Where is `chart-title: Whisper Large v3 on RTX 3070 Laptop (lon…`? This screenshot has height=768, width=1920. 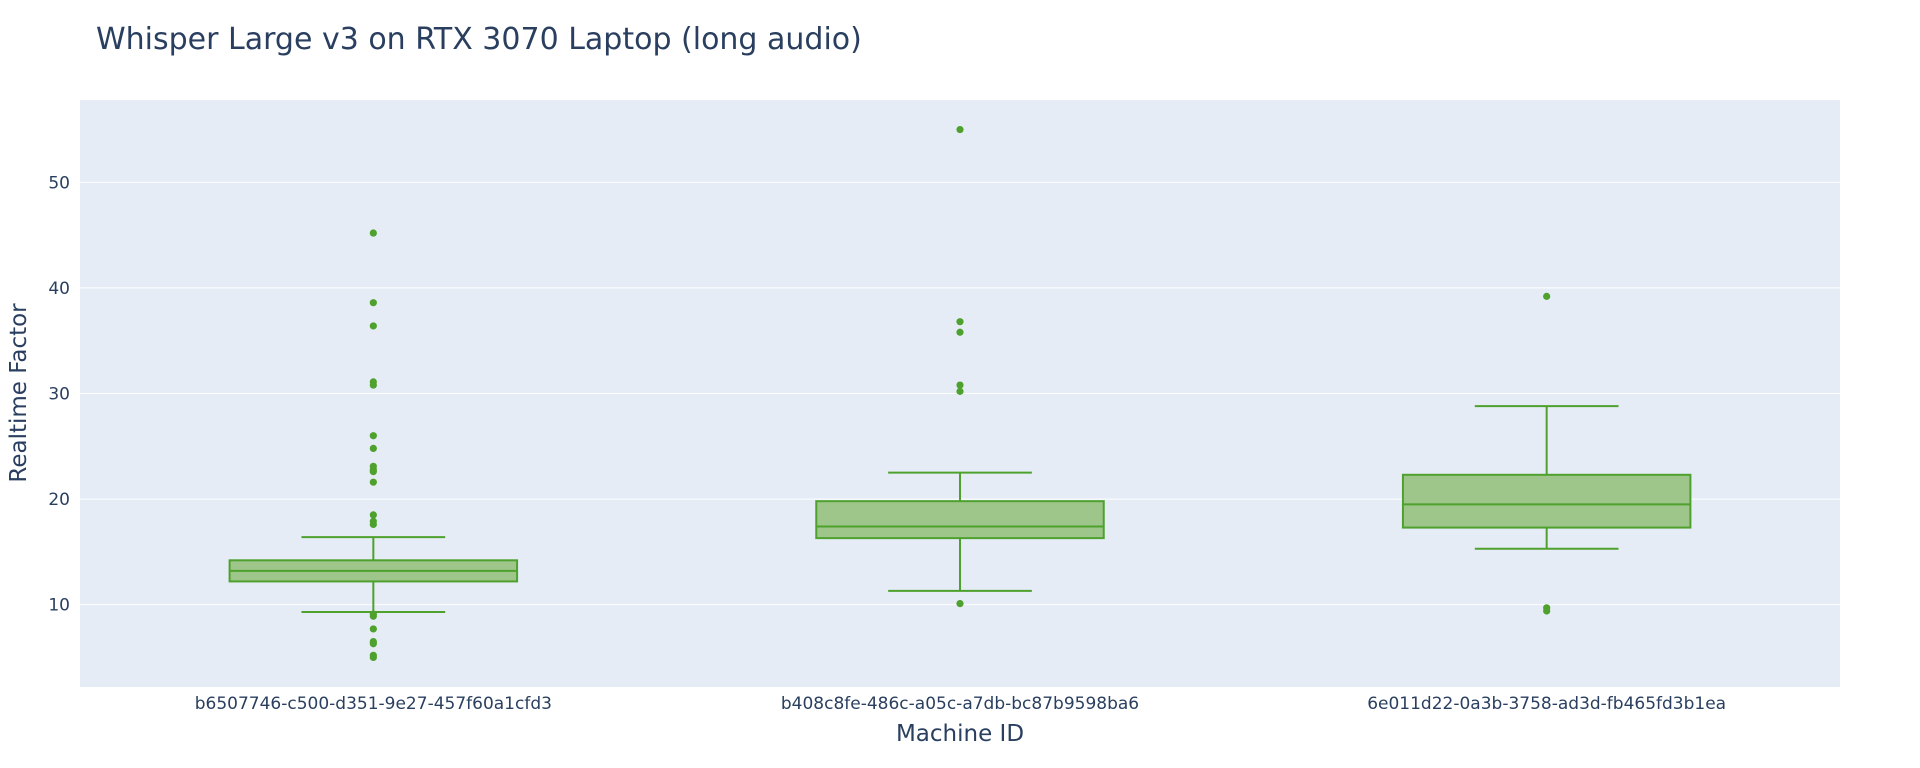 chart-title: Whisper Large v3 on RTX 3070 Laptop (lon… is located at coordinates (479, 39).